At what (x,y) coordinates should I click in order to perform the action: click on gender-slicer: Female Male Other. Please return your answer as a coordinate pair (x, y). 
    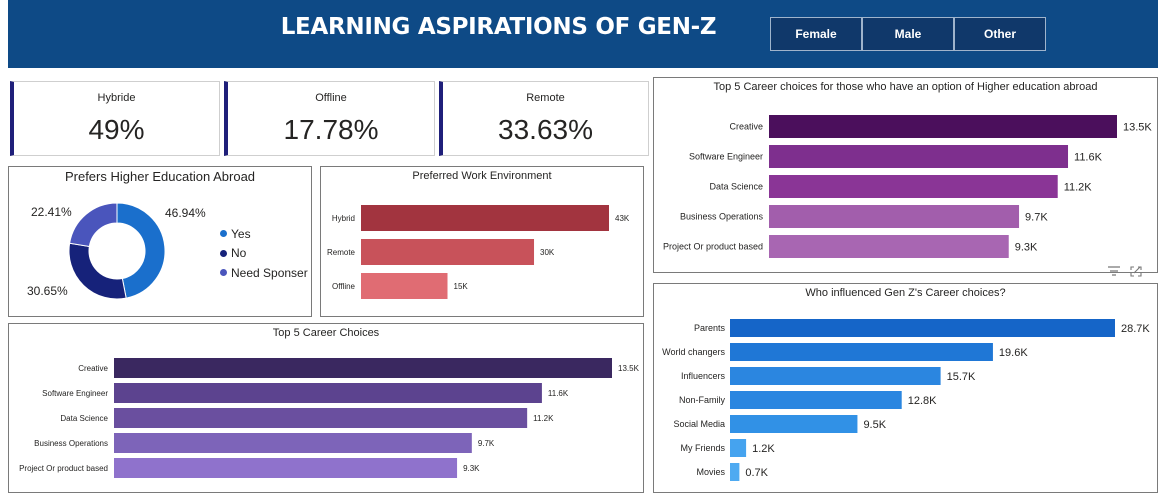
    Looking at the image, I should click on (908, 34).